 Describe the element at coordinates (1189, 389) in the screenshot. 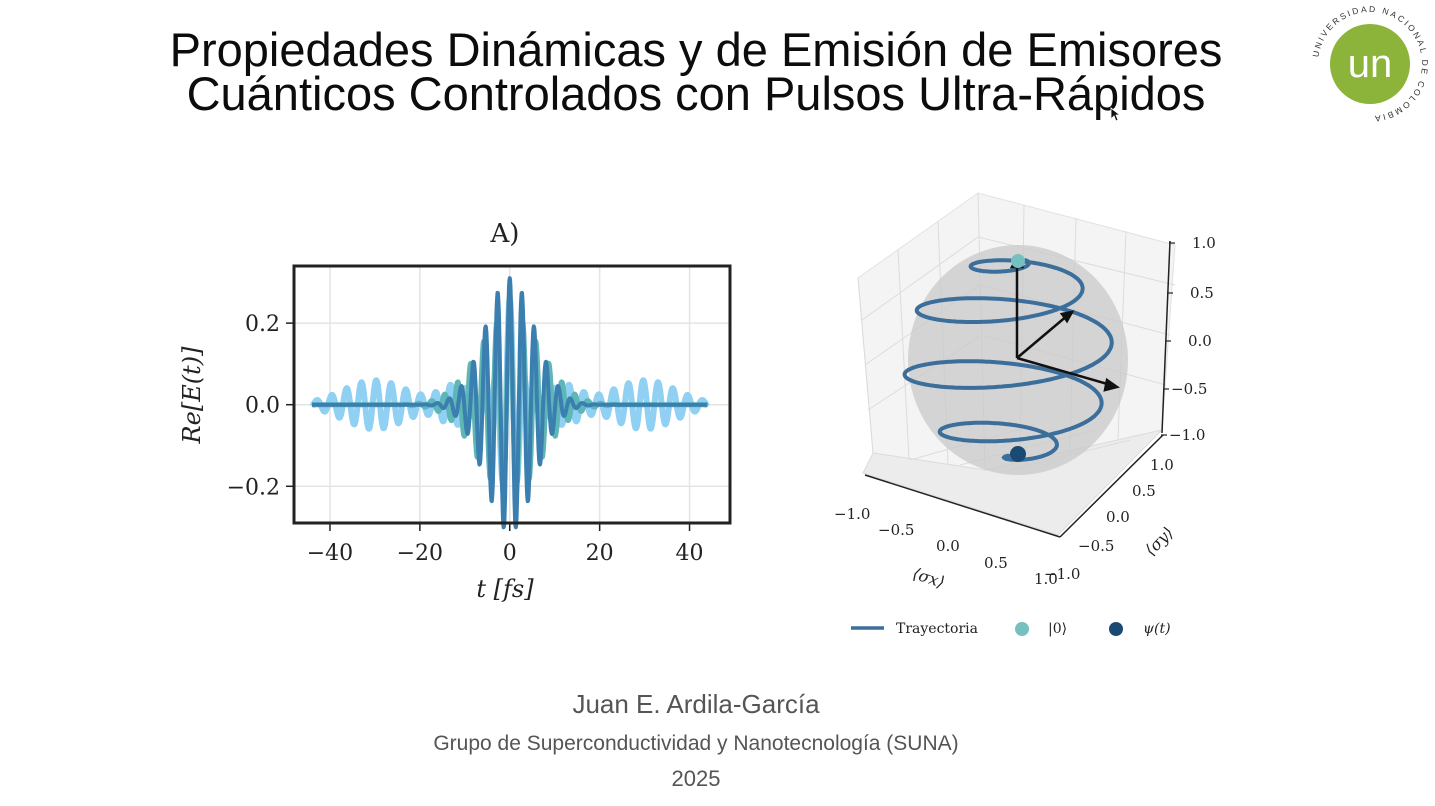

I see `z-tick-label: −0.5` at that location.